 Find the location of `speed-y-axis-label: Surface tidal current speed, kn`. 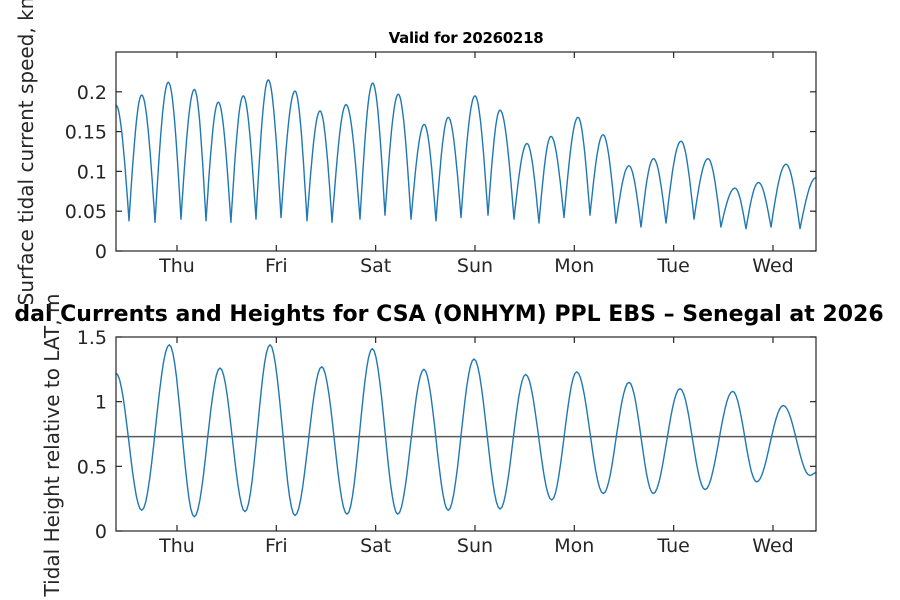

speed-y-axis-label: Surface tidal current speed, kn is located at coordinates (26, 152).